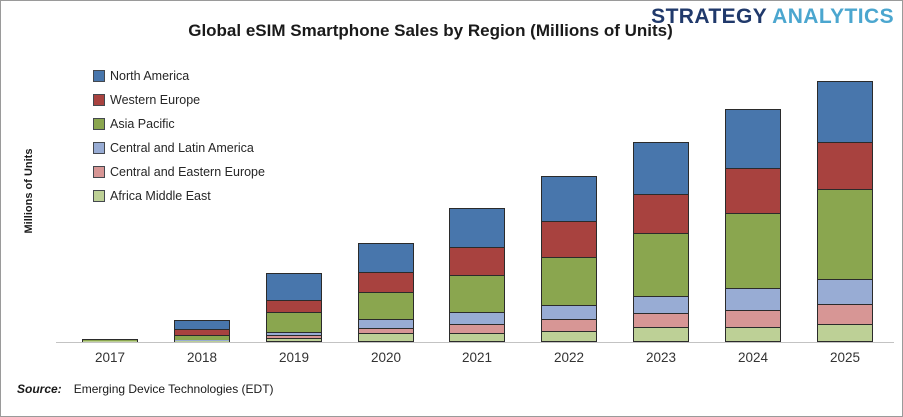 The image size is (903, 417). Describe the element at coordinates (155, 100) in the screenshot. I see `legend-label: Western Europe` at that location.